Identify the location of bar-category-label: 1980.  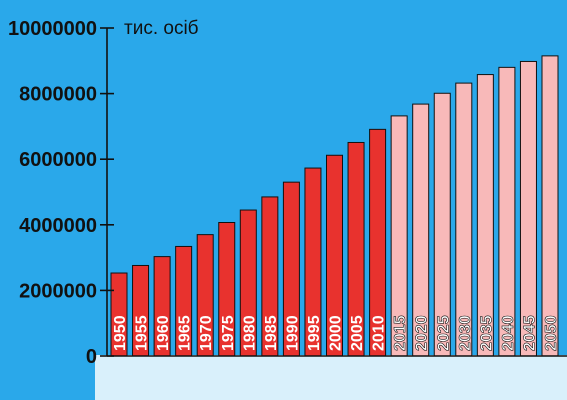
(249, 333).